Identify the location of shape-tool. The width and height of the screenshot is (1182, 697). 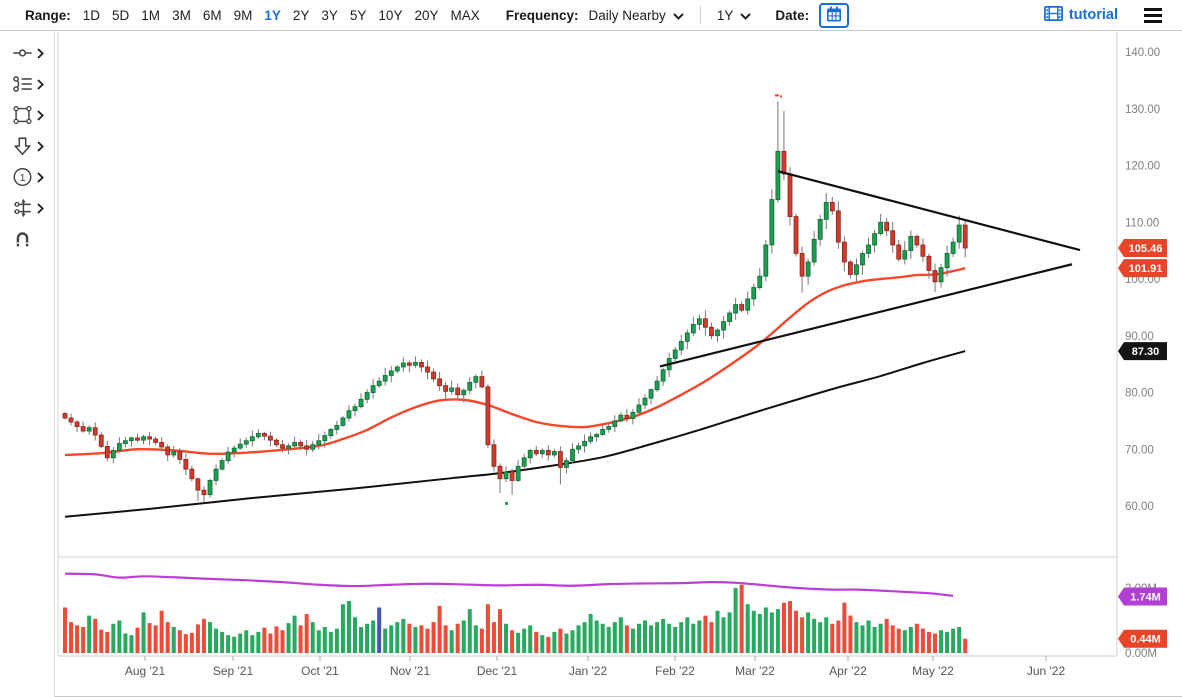
(27, 117).